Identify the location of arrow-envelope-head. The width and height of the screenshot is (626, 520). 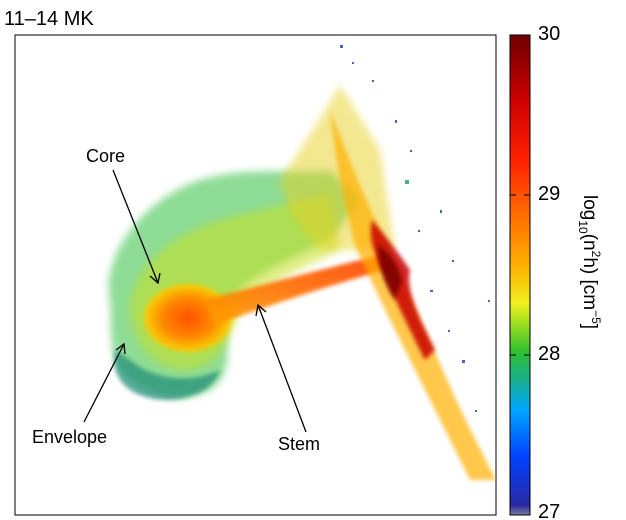
(120, 348).